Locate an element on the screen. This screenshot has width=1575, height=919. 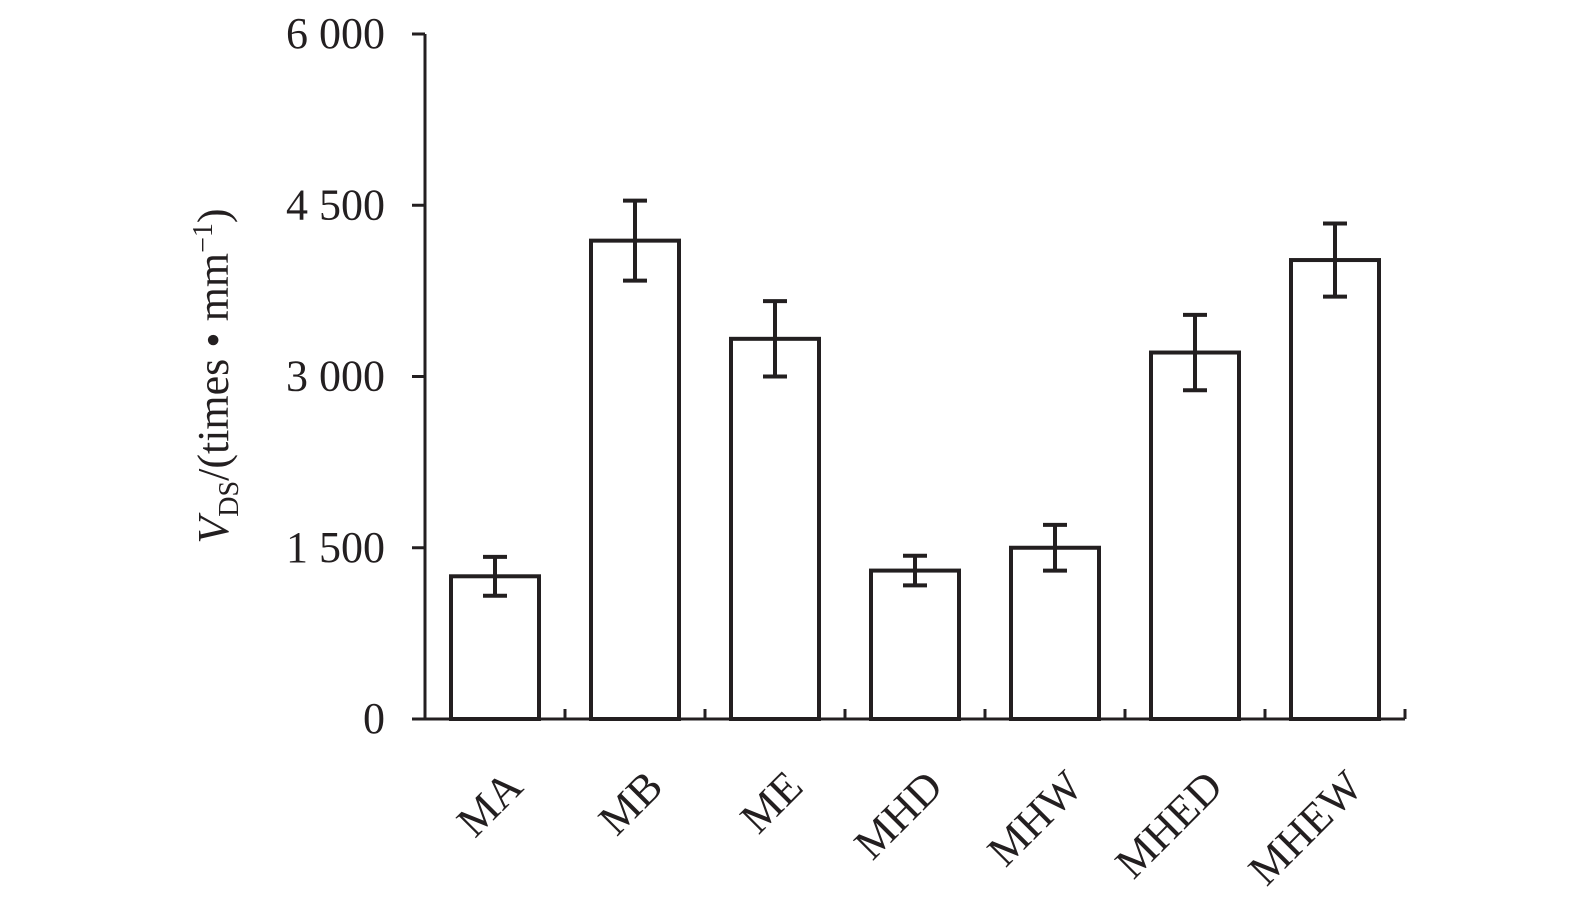
y-tick-label: 6 000 is located at coordinates (335, 33).